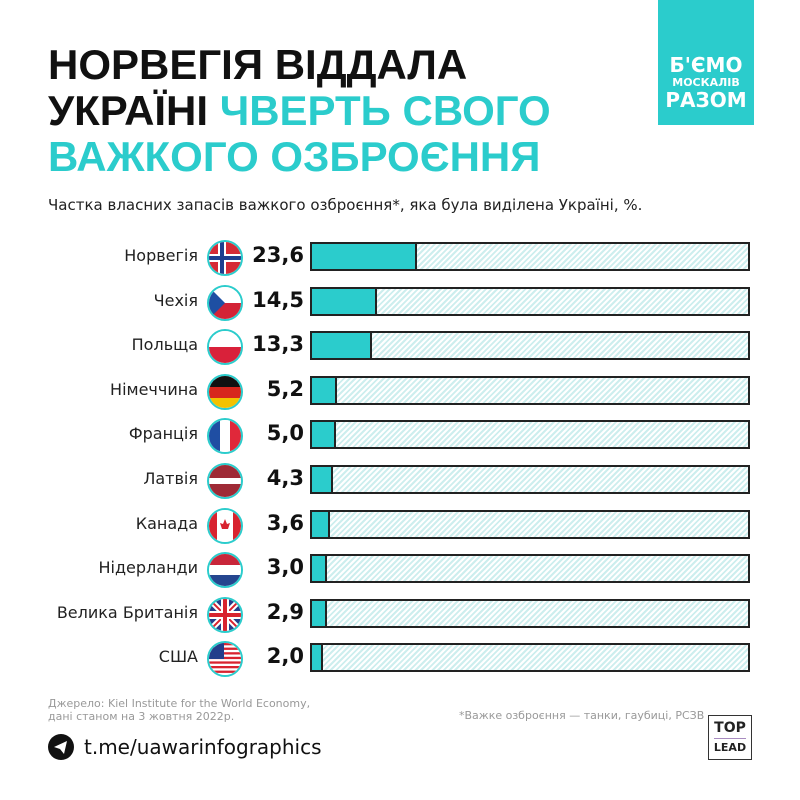 This screenshot has height=800, width=800. Describe the element at coordinates (294, 156) in the screenshot. I see `headline-line-3: ВАЖКОГО ОЗБРОЄННЯ` at that location.